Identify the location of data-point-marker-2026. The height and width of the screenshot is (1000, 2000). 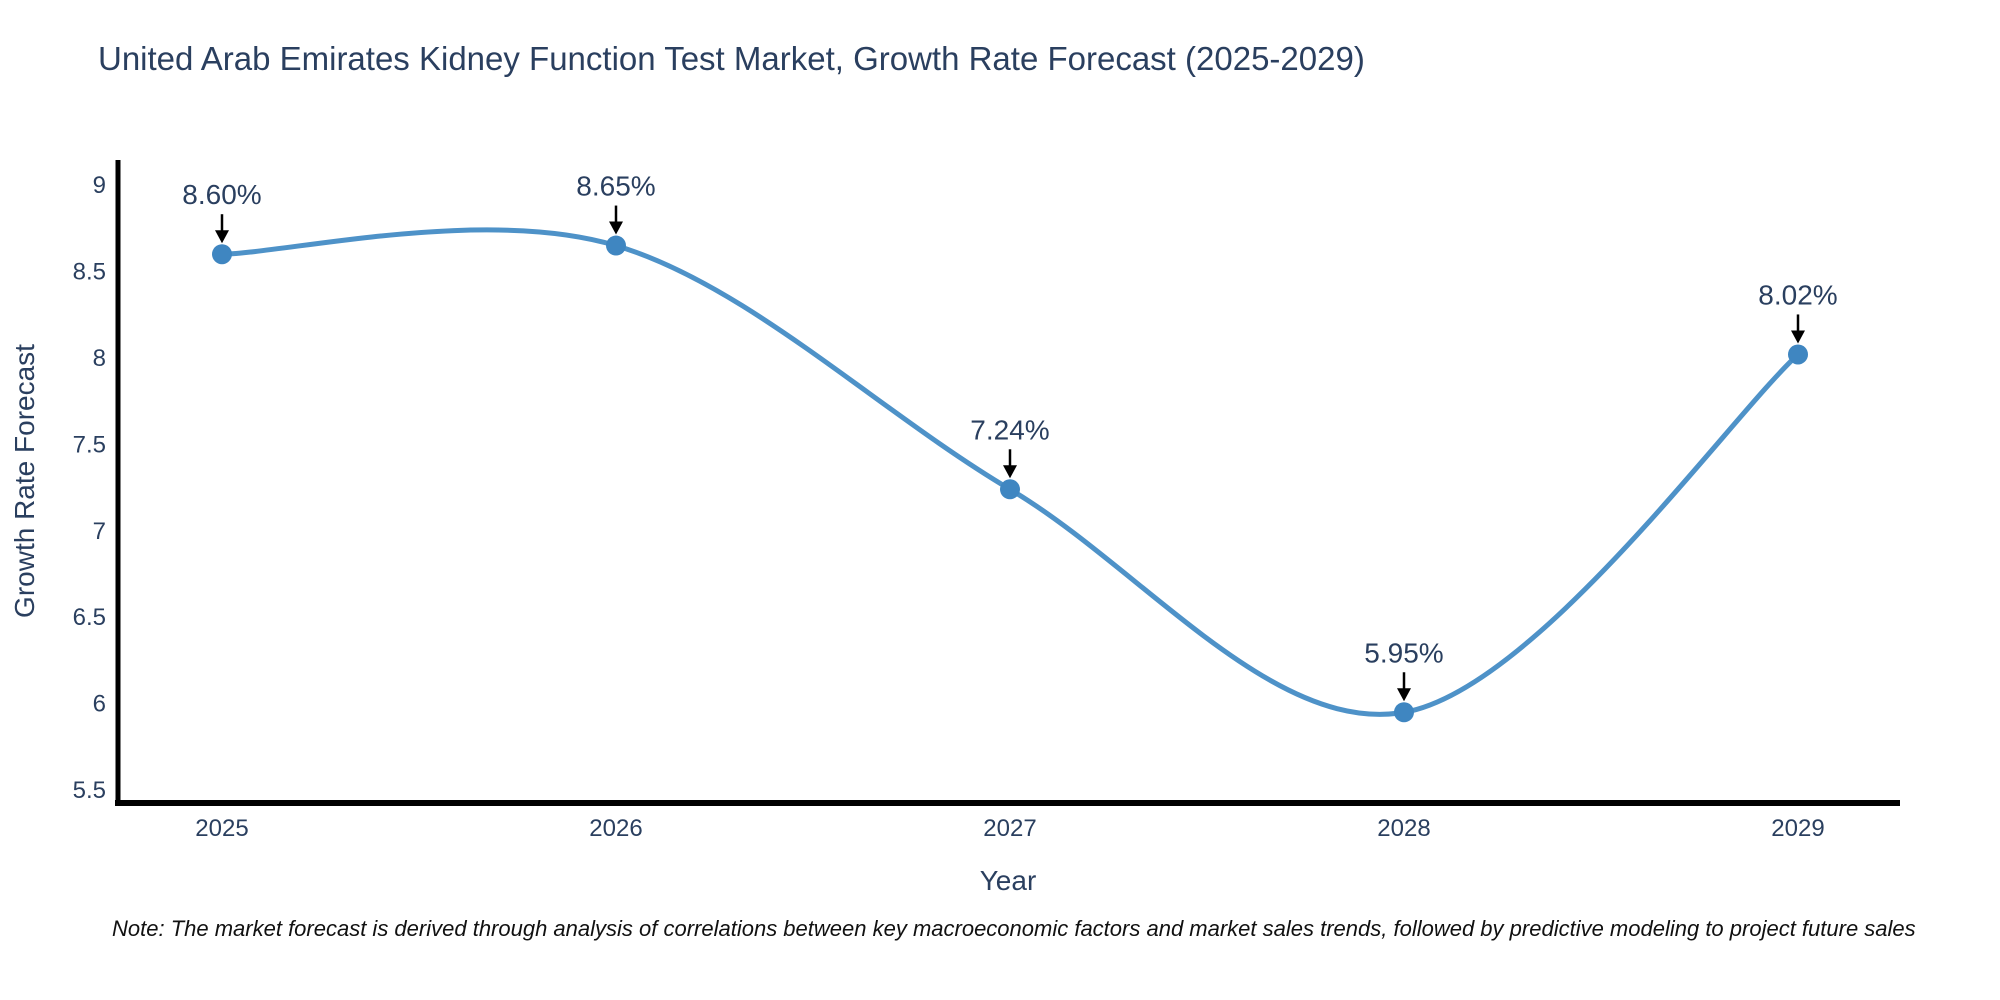
(616, 245).